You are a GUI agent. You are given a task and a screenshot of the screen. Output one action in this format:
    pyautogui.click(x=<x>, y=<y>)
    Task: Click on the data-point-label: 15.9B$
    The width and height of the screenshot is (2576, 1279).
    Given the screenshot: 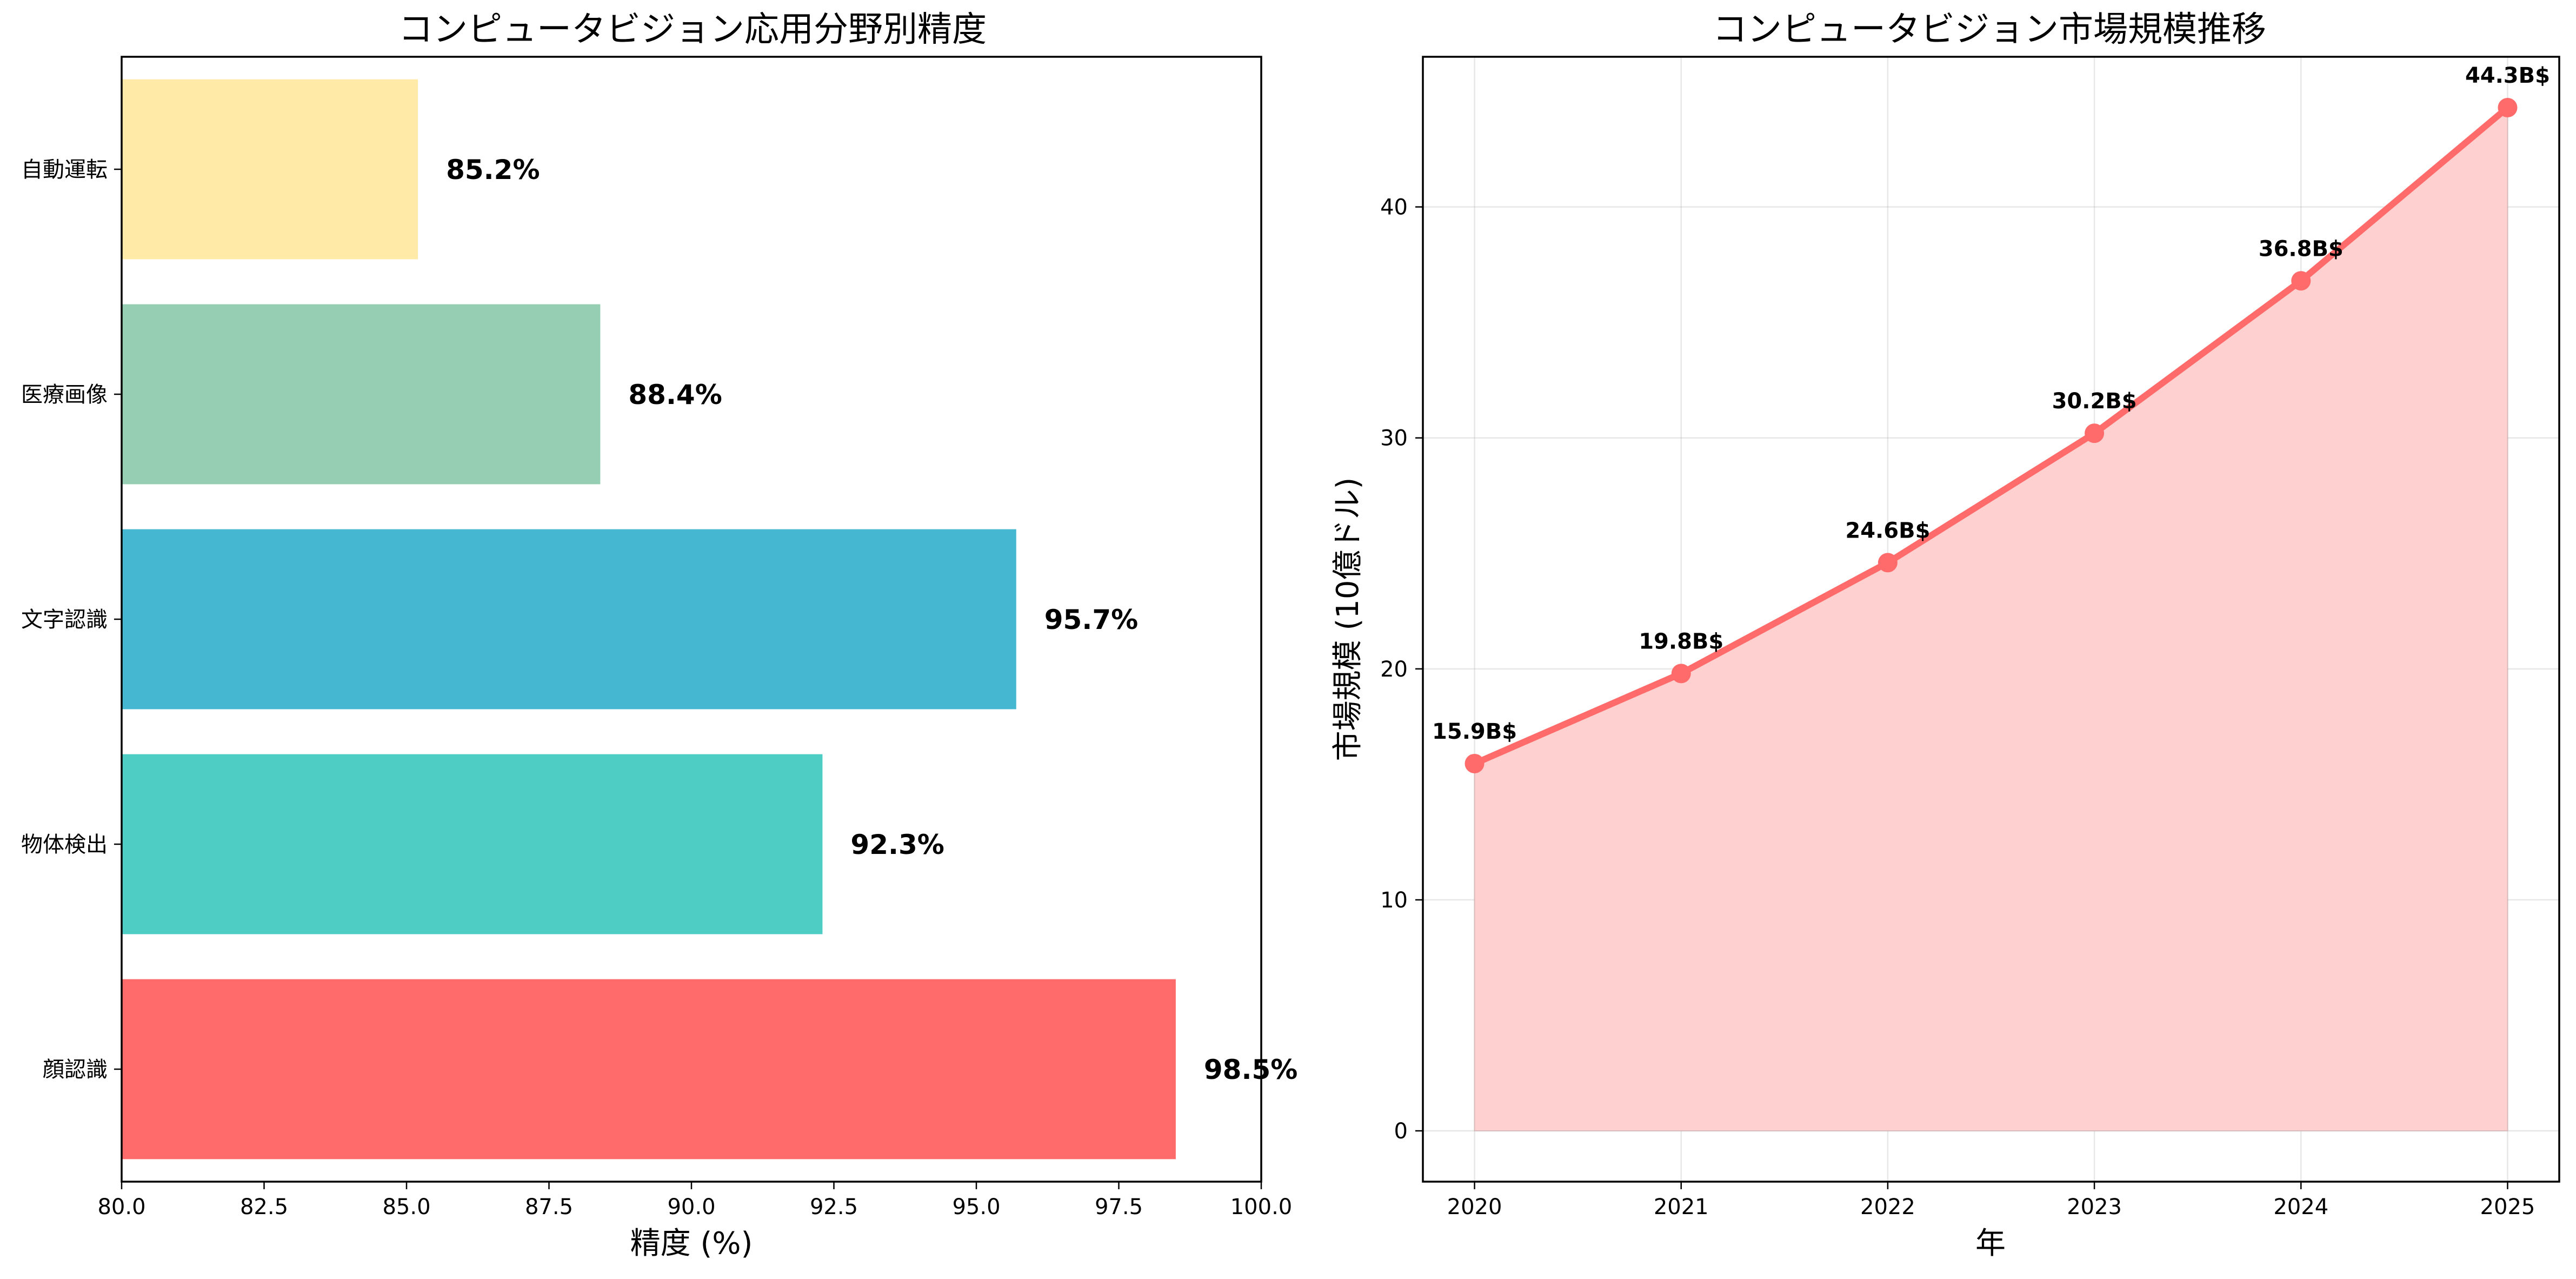 What is the action you would take?
    pyautogui.click(x=1474, y=731)
    